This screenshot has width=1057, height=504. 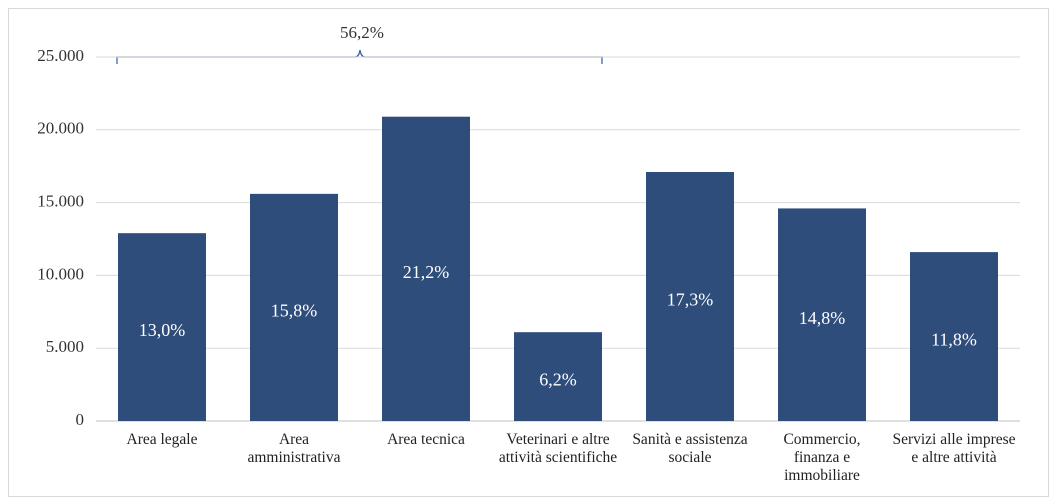 What do you see at coordinates (822, 318) in the screenshot?
I see `share-label: 14,8%` at bounding box center [822, 318].